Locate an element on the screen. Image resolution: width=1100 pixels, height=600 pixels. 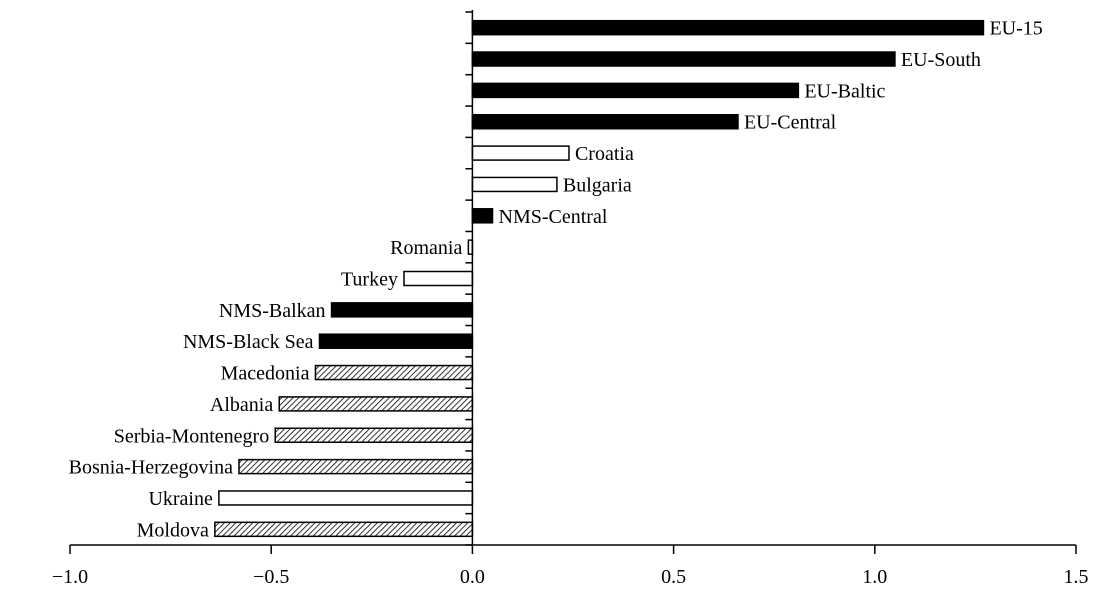
category-label: Serbia-Montenegro is located at coordinates (192, 436).